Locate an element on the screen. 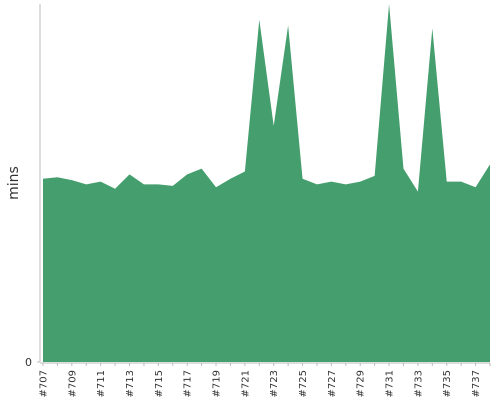  y-axis-label: mins is located at coordinates (14, 183).